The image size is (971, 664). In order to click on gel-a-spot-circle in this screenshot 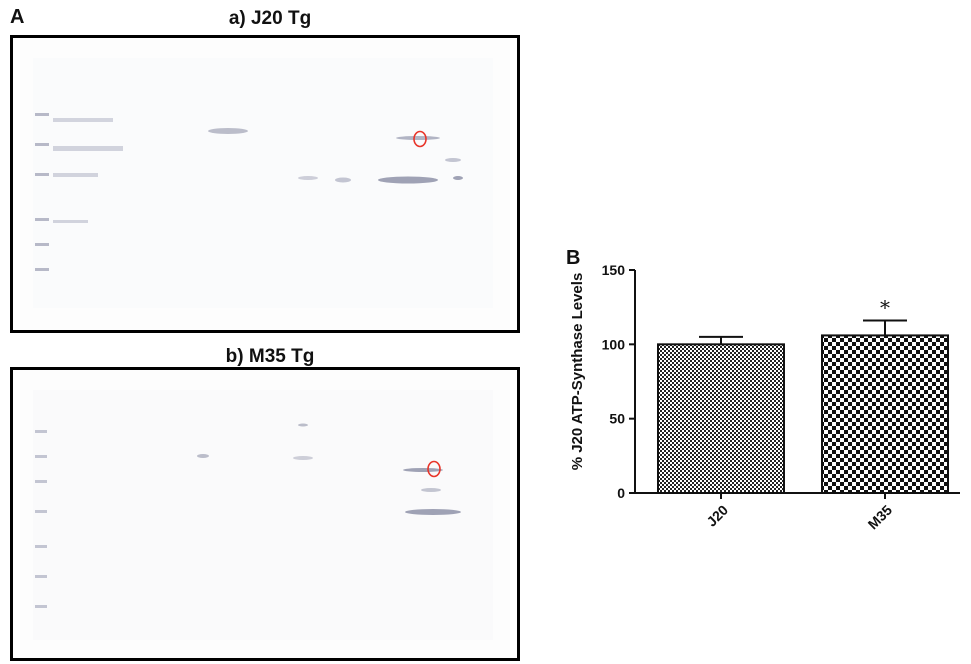, I will do `click(420, 139)`.